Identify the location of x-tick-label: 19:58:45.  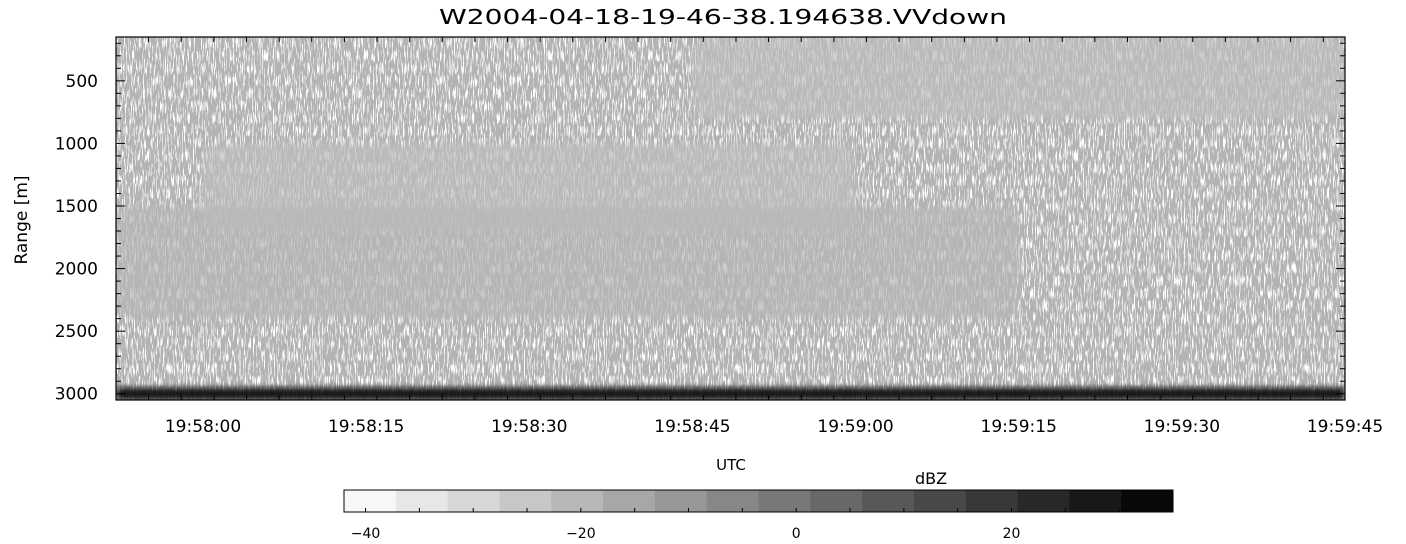
(692, 427).